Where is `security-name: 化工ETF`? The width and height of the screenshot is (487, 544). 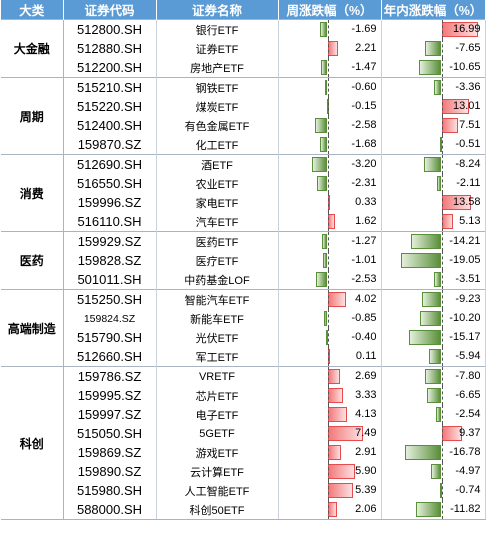
security-name: 化工ETF is located at coordinates (217, 145).